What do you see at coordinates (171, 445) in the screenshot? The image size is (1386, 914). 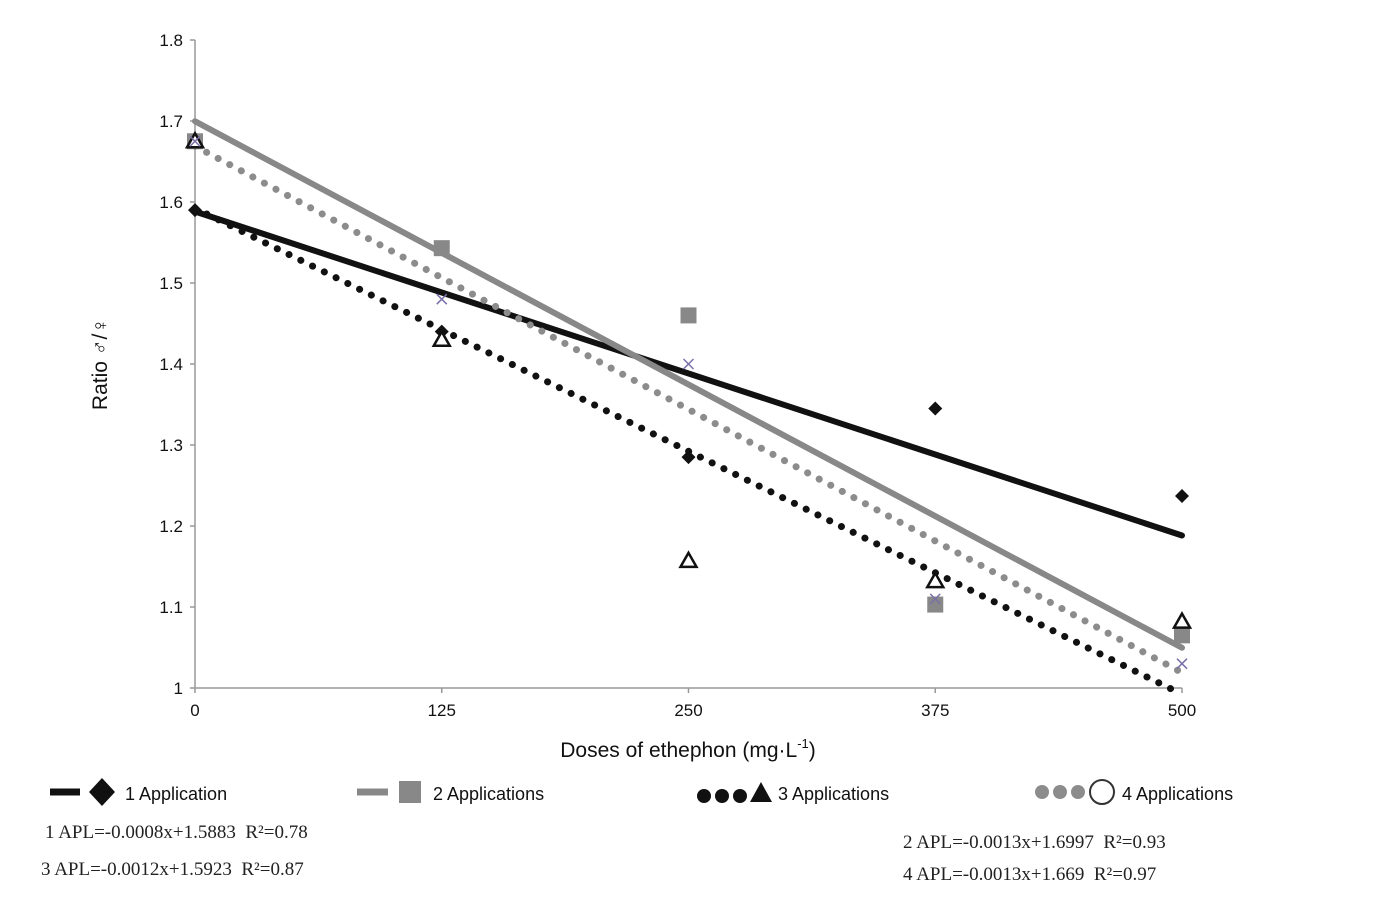 I see `y-tick-label: 1.3` at bounding box center [171, 445].